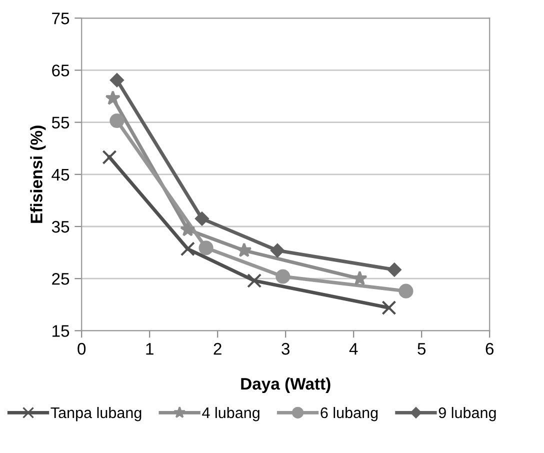  Describe the element at coordinates (286, 348) in the screenshot. I see `x-tick-label: 3` at that location.